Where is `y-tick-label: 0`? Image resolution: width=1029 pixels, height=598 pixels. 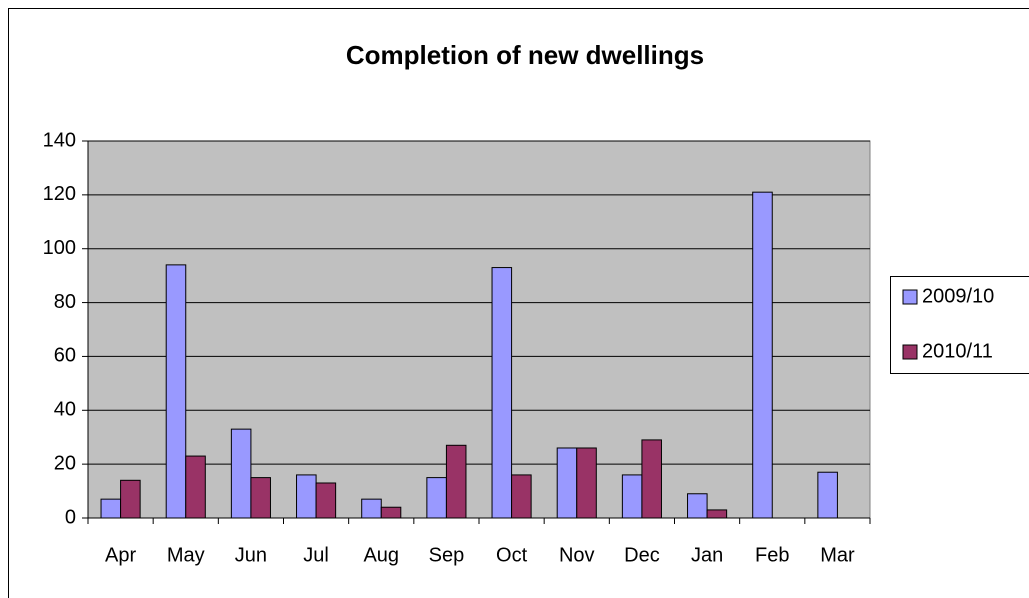
y-tick-label: 0 is located at coordinates (70, 517).